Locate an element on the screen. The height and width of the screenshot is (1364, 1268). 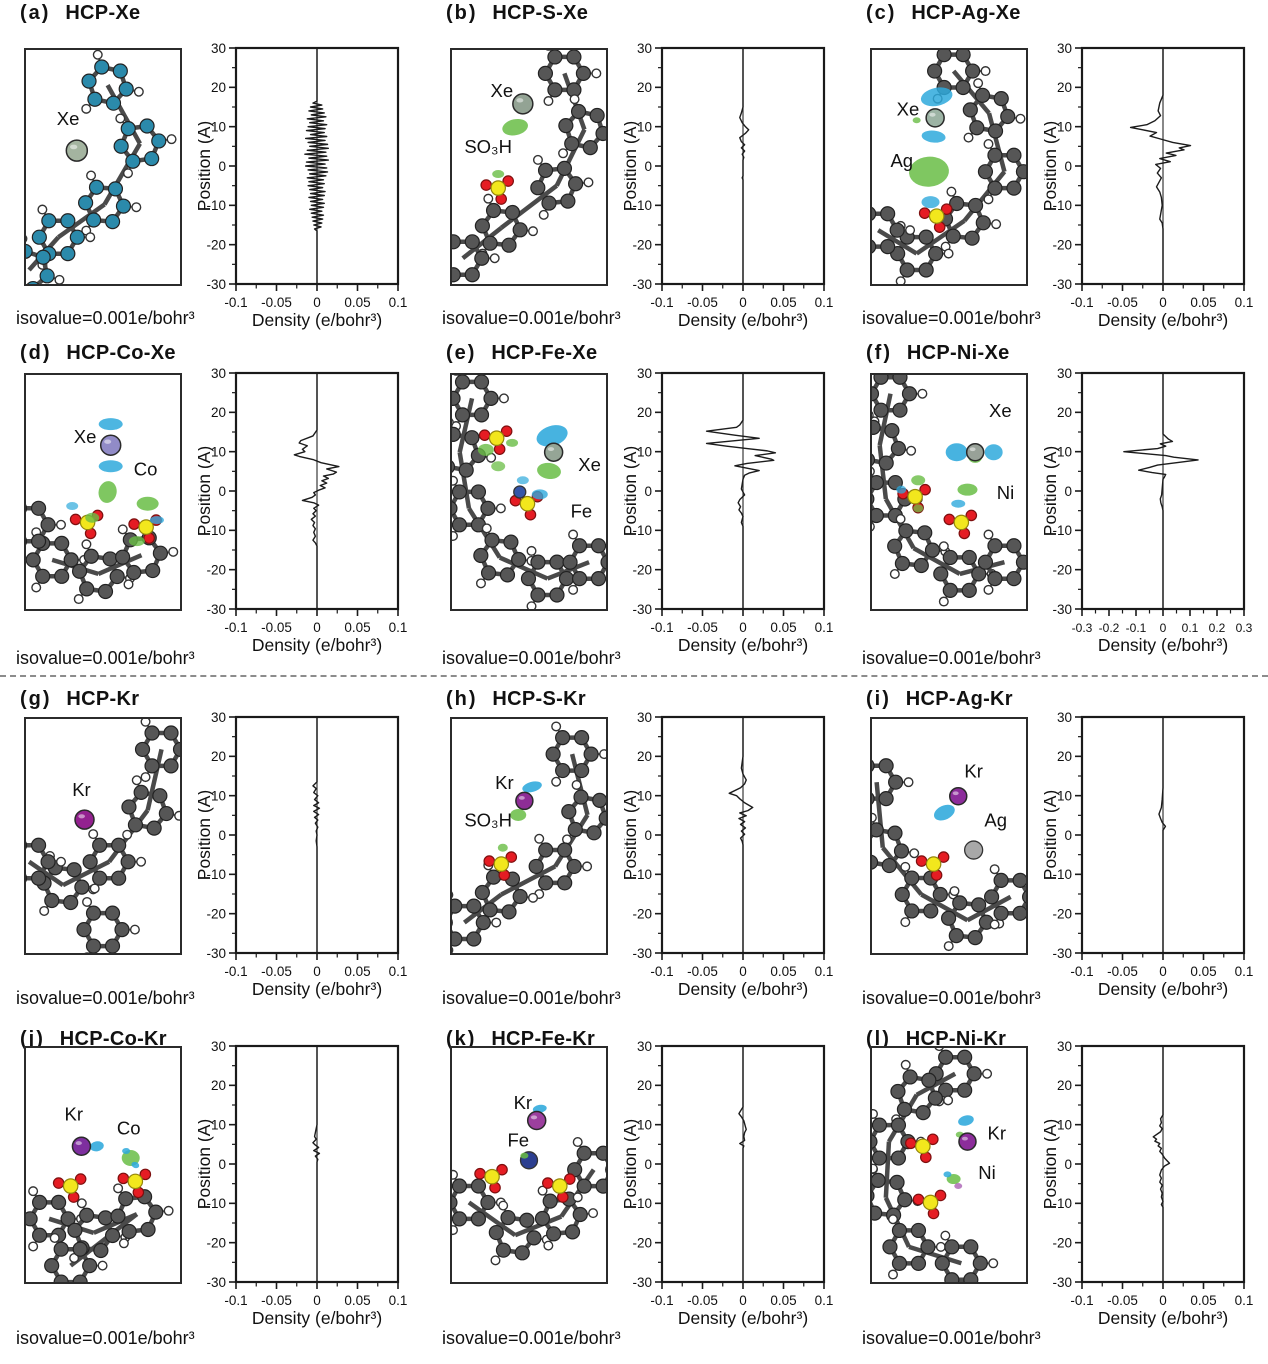
x-tick-label: 0.3 is located at coordinates (1244, 628).